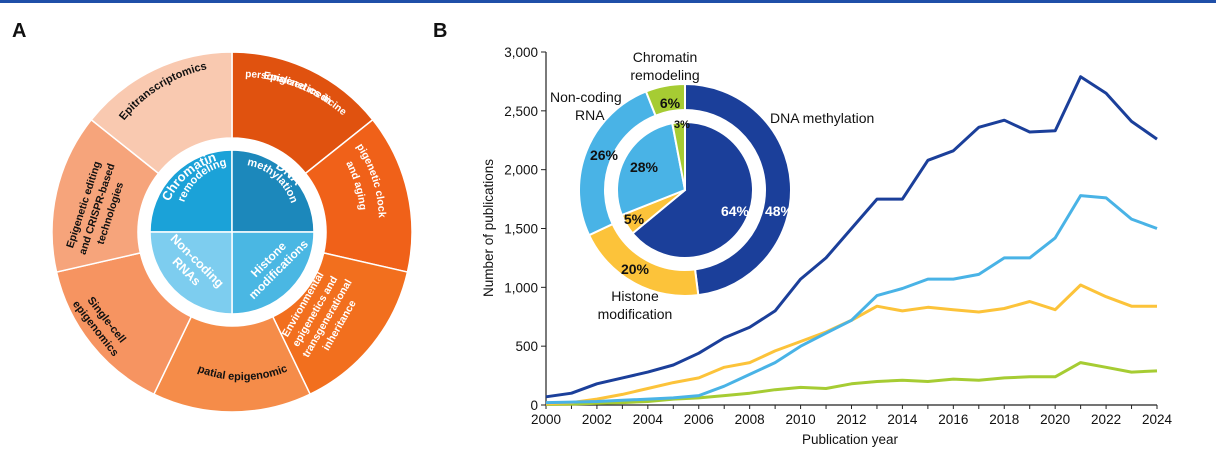  Describe the element at coordinates (521, 229) in the screenshot. I see `y-tick-label: 1,500` at that location.